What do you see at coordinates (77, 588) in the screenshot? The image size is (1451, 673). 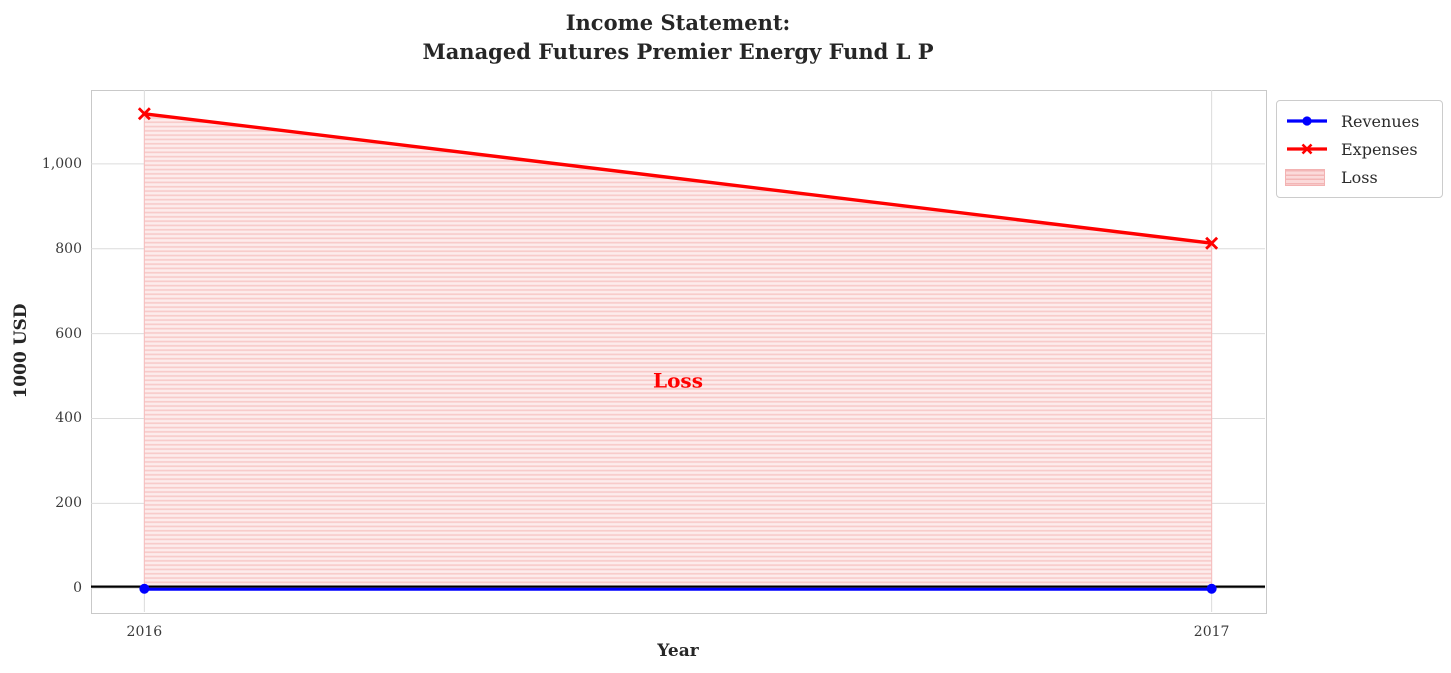 I see `y-tick-label: 0` at bounding box center [77, 588].